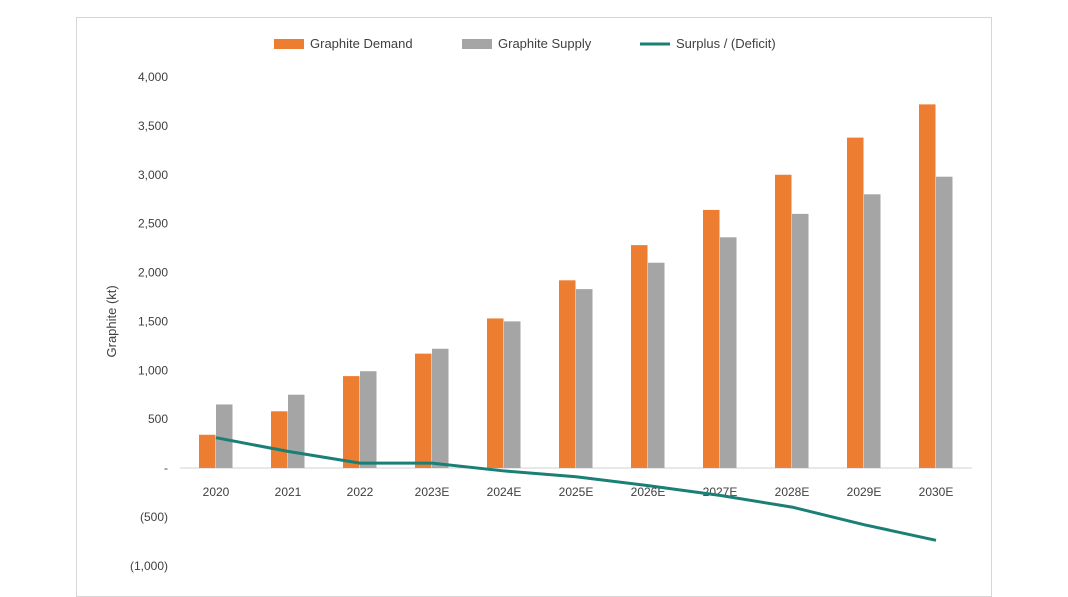 This screenshot has width=1068, height=597. Describe the element at coordinates (111, 321) in the screenshot. I see `y-axis-label: Graphite (kt)` at that location.